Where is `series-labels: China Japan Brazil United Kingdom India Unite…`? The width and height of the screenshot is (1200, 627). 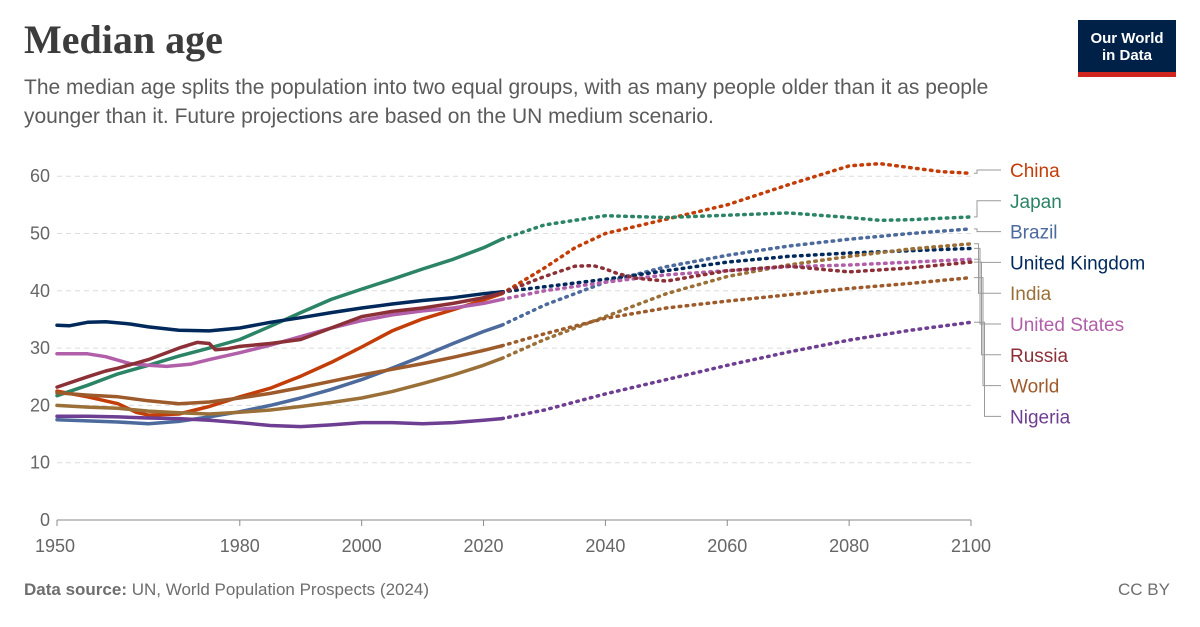 series-labels: China Japan Brazil United Kingdom India Unite… is located at coordinates (1059, 294).